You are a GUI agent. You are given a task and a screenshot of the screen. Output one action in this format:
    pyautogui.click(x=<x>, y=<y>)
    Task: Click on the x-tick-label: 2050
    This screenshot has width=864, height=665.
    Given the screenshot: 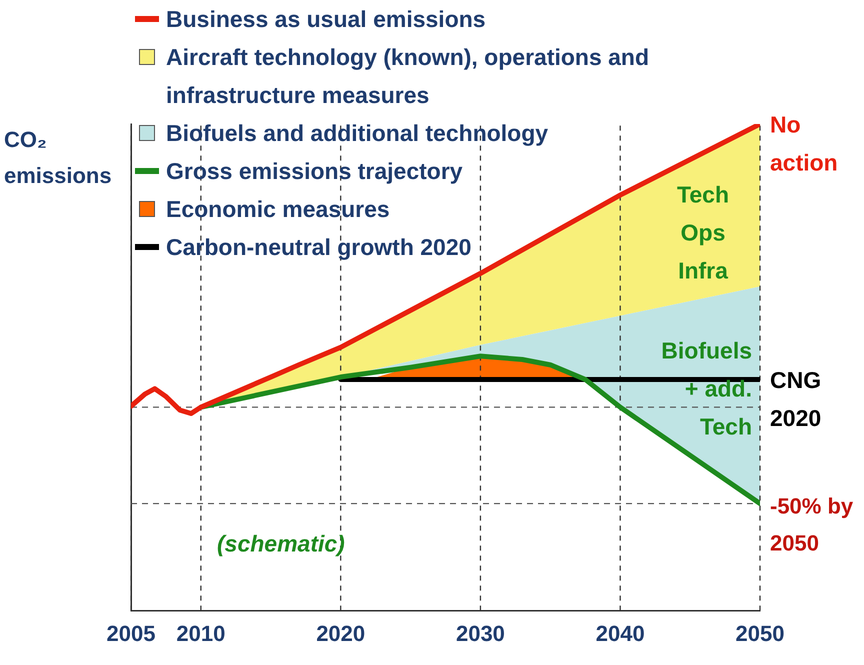 What is the action you would take?
    pyautogui.click(x=760, y=633)
    